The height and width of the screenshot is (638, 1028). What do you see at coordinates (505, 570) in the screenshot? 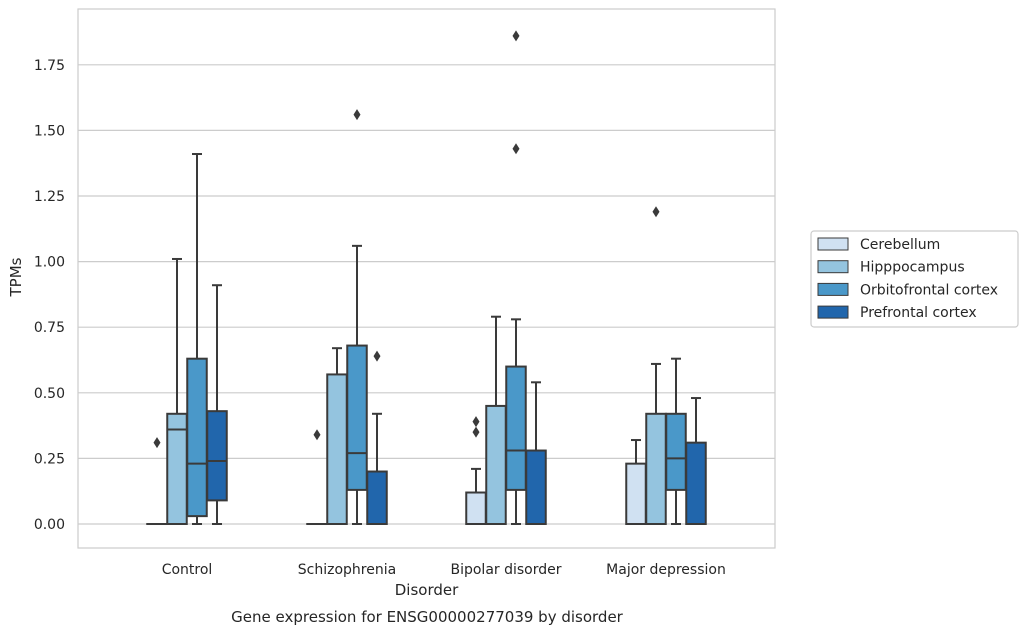
I see `x-tick-label: Bipolar disorder` at bounding box center [505, 570].